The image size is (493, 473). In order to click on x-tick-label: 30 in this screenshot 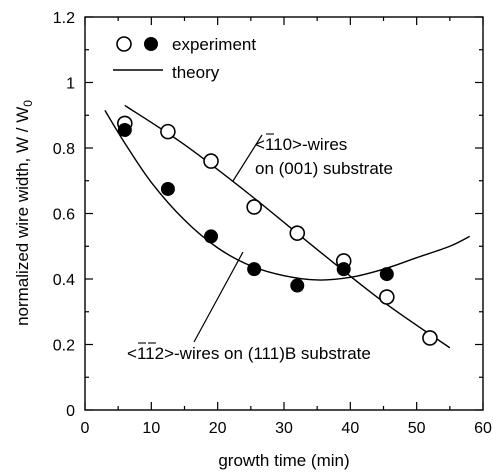, I will do `click(284, 428)`.